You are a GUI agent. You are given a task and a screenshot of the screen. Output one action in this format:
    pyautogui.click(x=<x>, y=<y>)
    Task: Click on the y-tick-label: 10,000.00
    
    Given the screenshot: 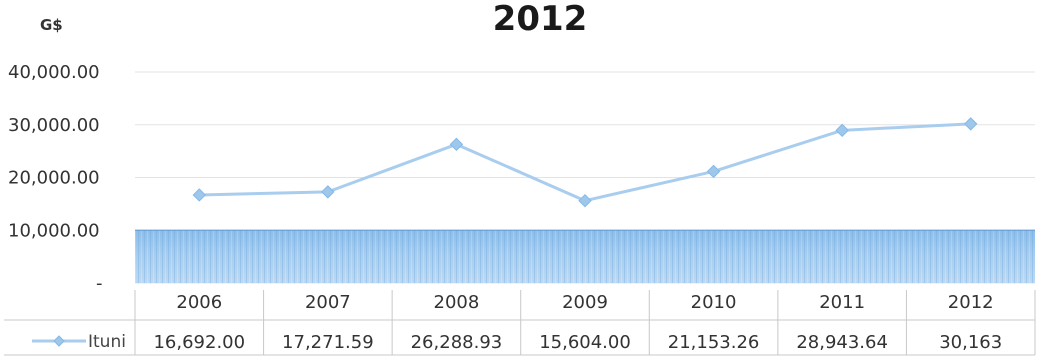 What is the action you would take?
    pyautogui.click(x=54, y=230)
    